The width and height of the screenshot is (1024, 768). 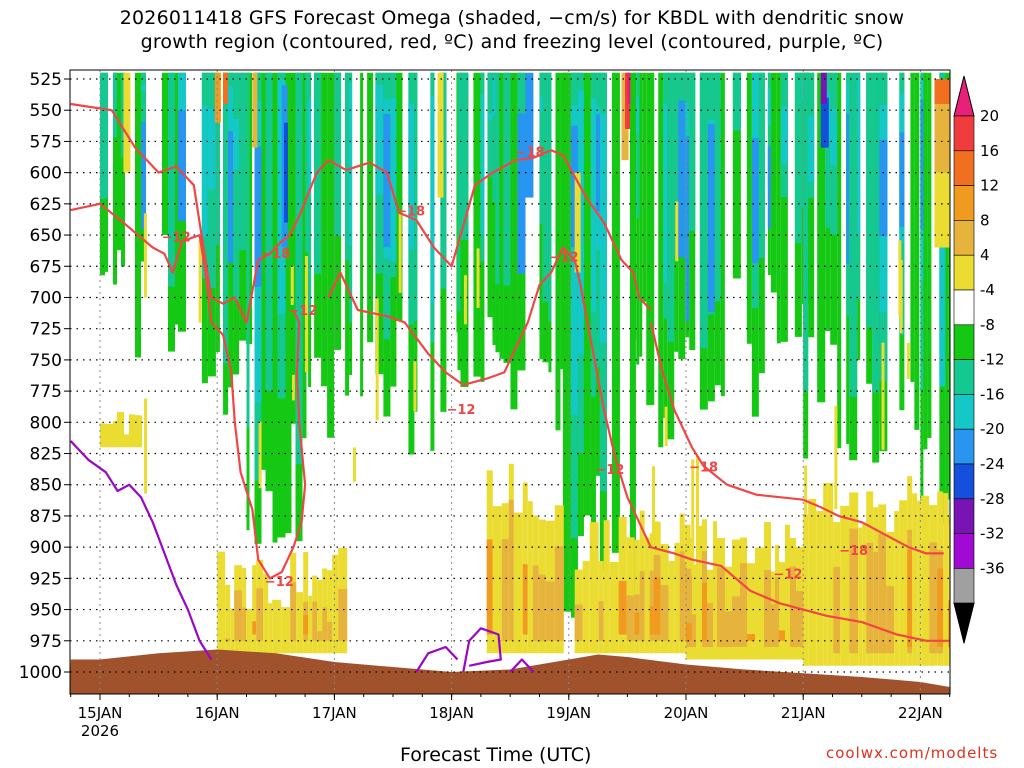 What do you see at coordinates (46, 423) in the screenshot?
I see `y-tick-label: 800` at bounding box center [46, 423].